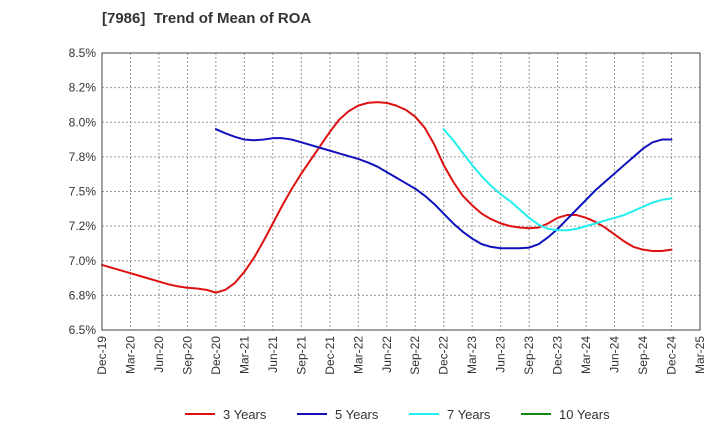 Image resolution: width=720 pixels, height=440 pixels. What do you see at coordinates (207, 18) in the screenshot?
I see `chart-title: [7986] Trend of Mean of ROA` at bounding box center [207, 18].